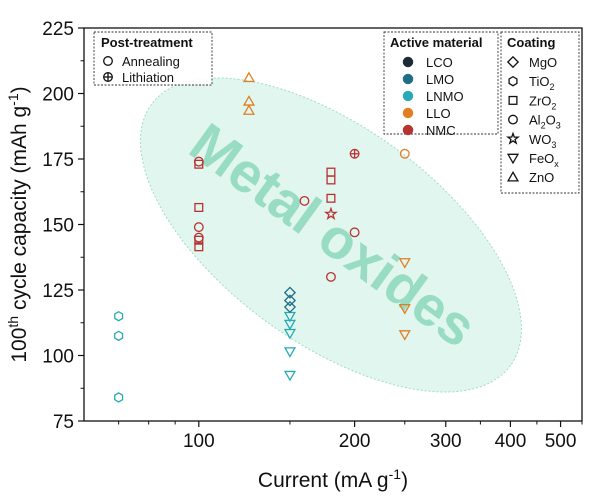 The height and width of the screenshot is (496, 595). I want to click on legend-coating-marker-triangle-down, so click(513, 159).